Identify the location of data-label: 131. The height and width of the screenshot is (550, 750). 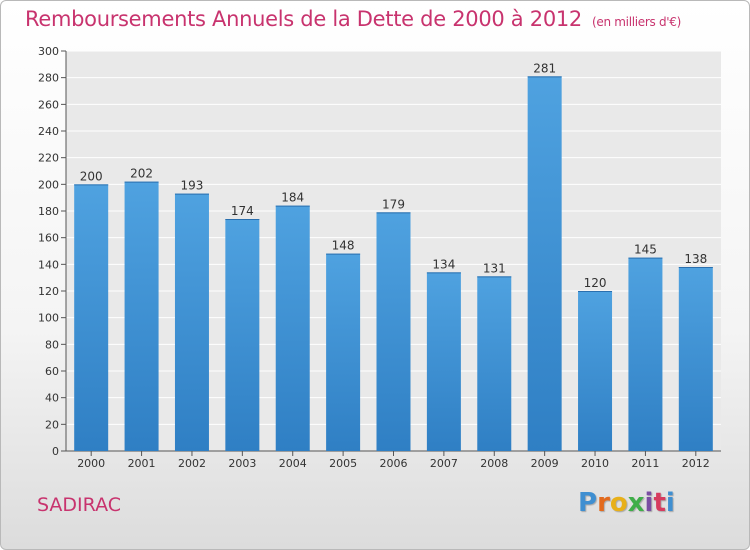
(494, 268).